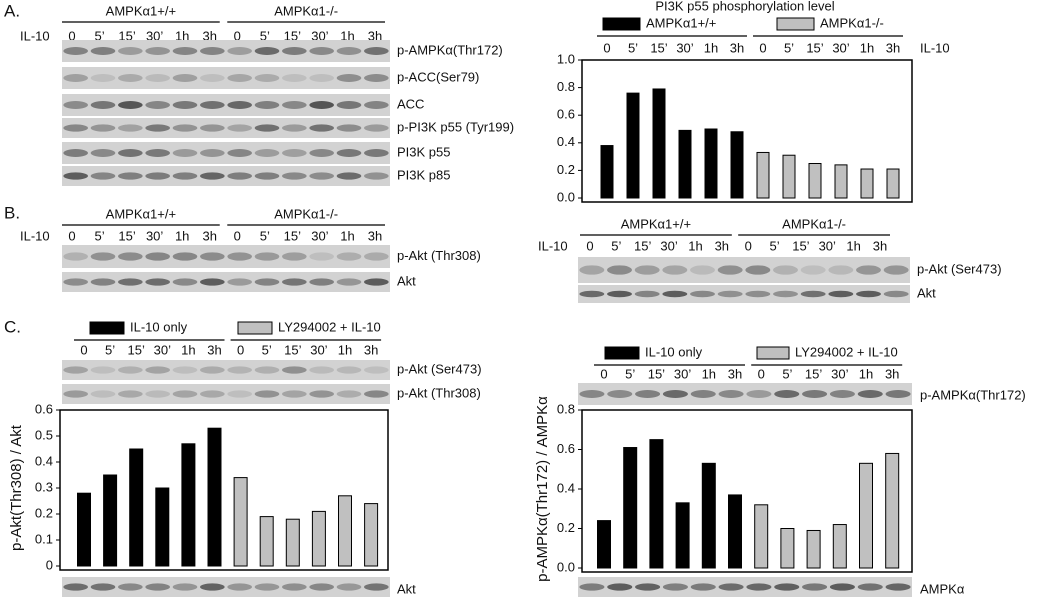 Image resolution: width=1050 pixels, height=598 pixels. Describe the element at coordinates (942, 588) in the screenshot. I see `band-label: AMPKα` at that location.